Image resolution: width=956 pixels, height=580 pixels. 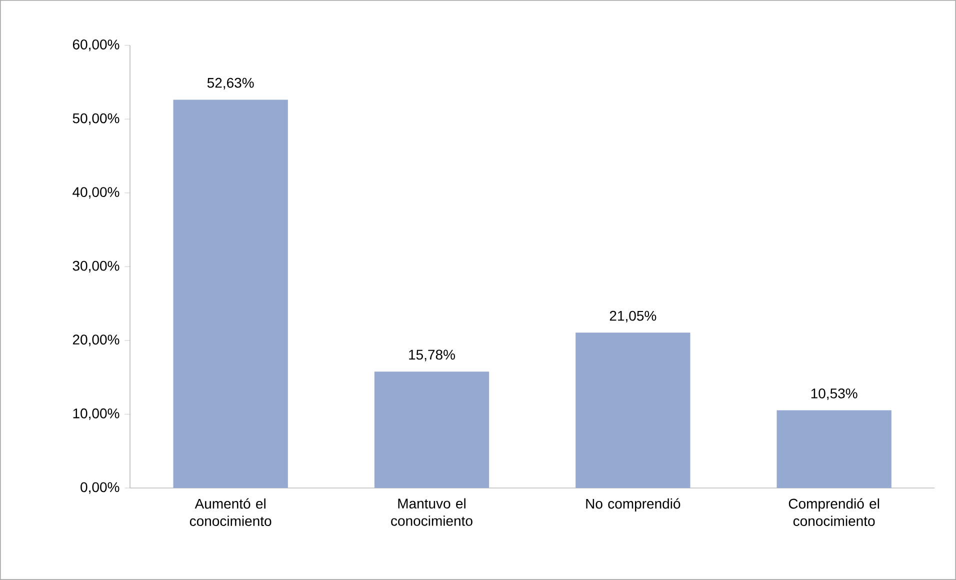 What do you see at coordinates (96, 266) in the screenshot?
I see `y-tick-label: 30,00%` at bounding box center [96, 266].